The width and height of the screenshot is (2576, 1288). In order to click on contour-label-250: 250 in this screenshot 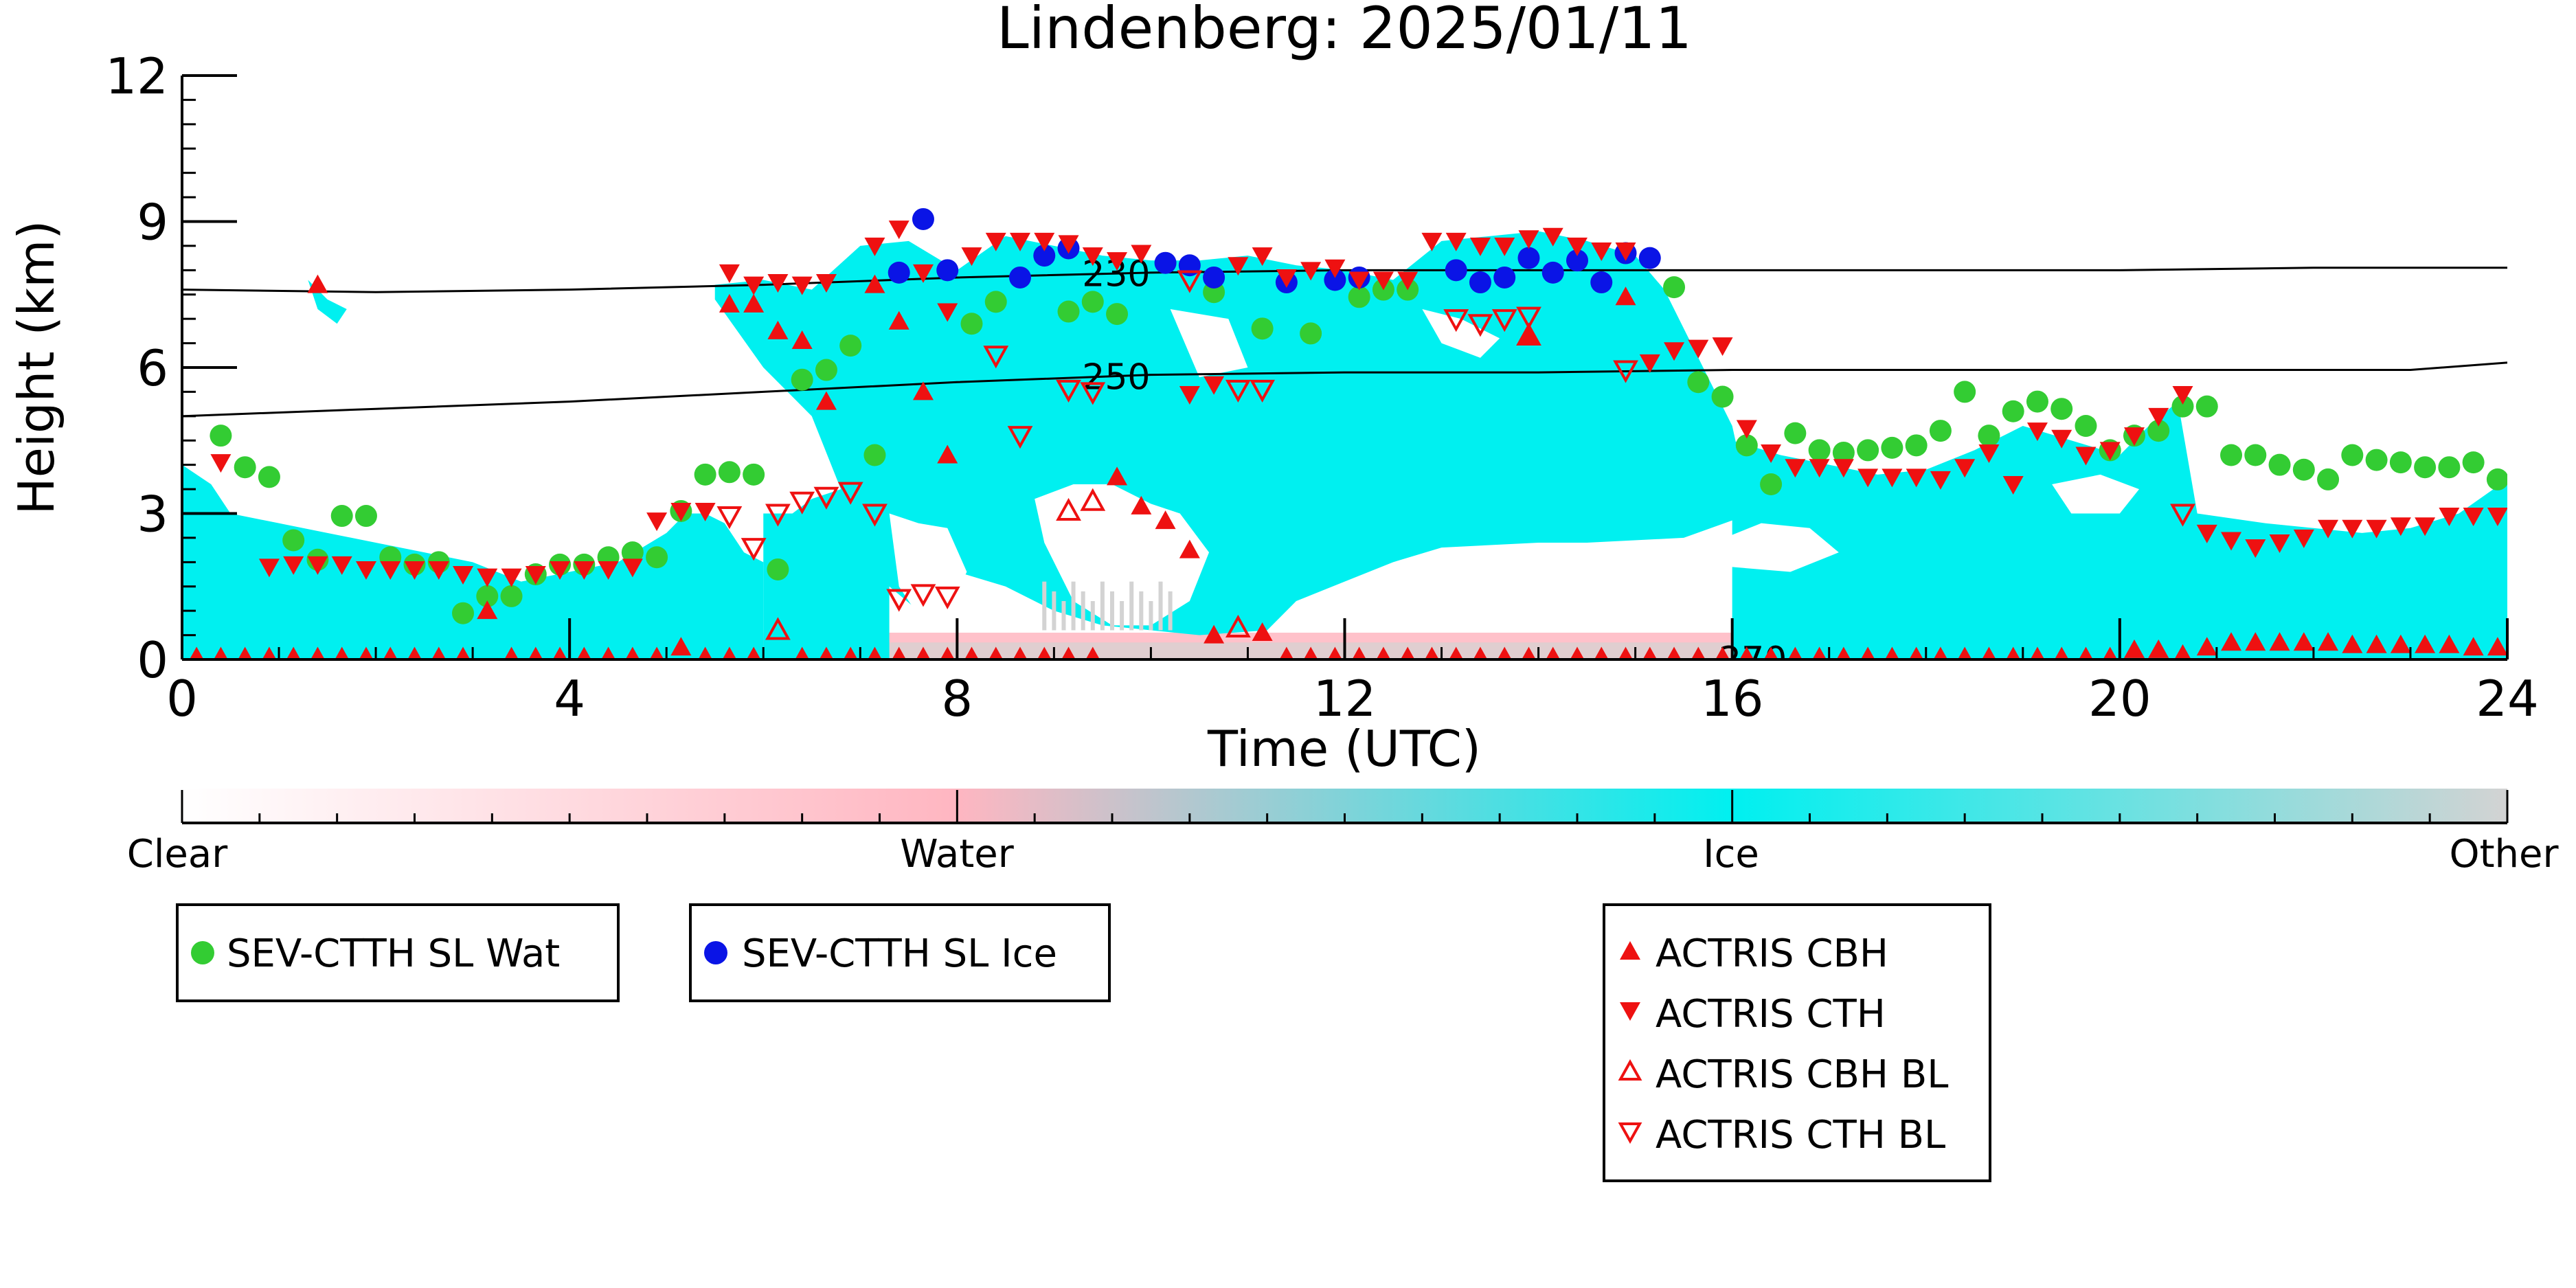, I will do `click(1116, 377)`.